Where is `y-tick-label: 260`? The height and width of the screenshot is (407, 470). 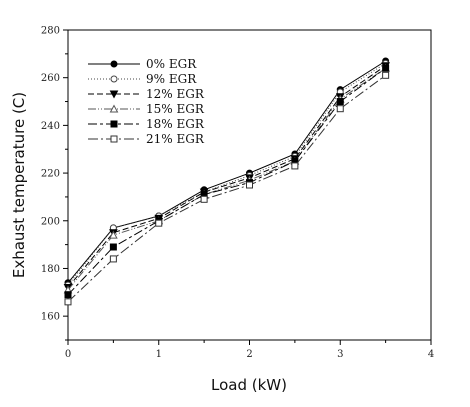
y-tick-label: 260 is located at coordinates (50, 78).